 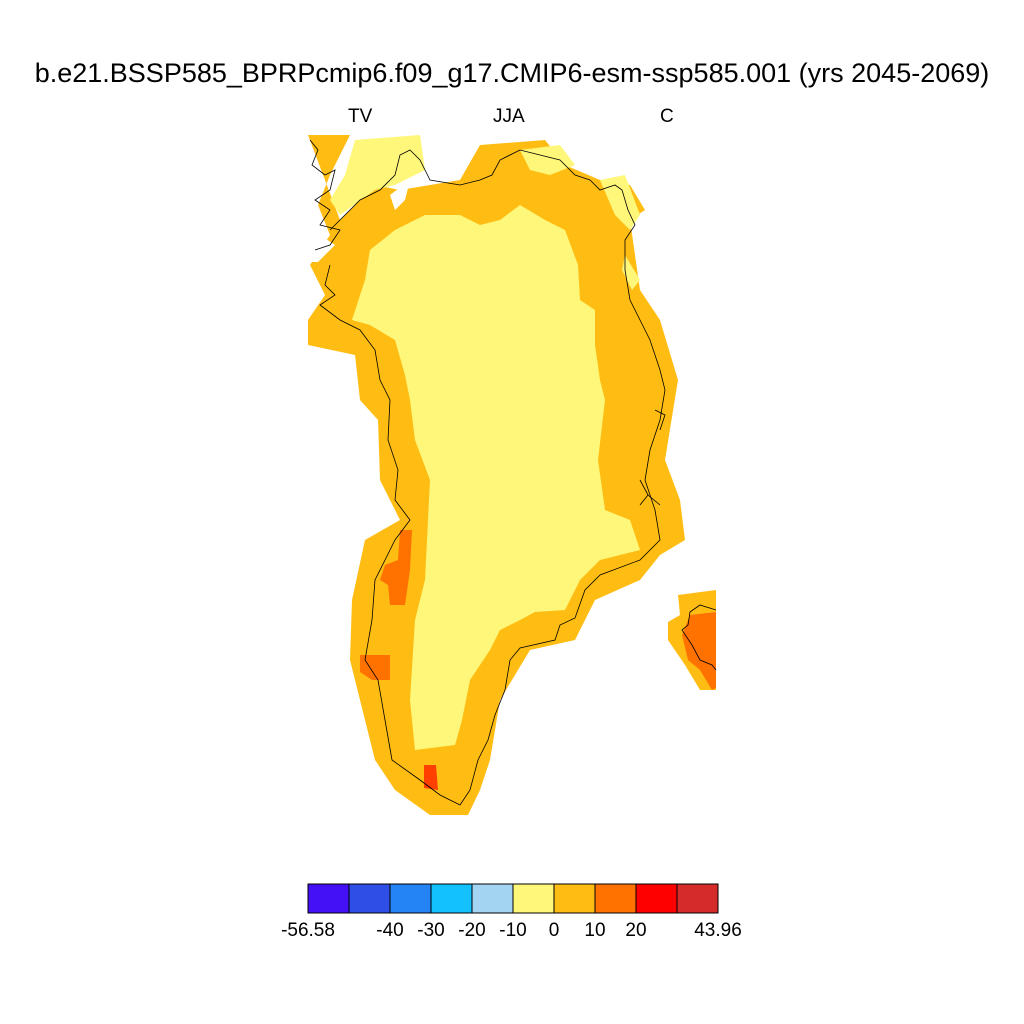 What do you see at coordinates (431, 777) in the screenshot?
I see `south-hotspot` at bounding box center [431, 777].